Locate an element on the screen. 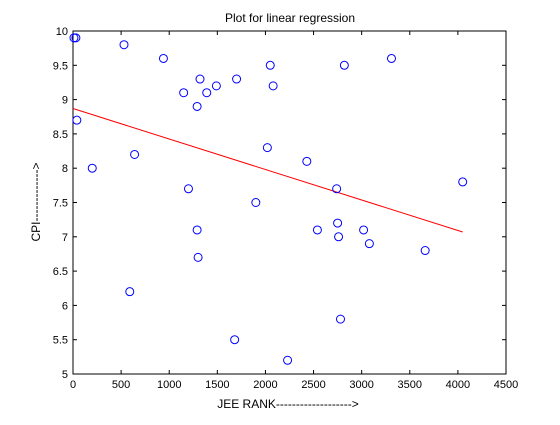 This screenshot has height=425, width=560. y-tick-label: 5.5 is located at coordinates (60, 341).